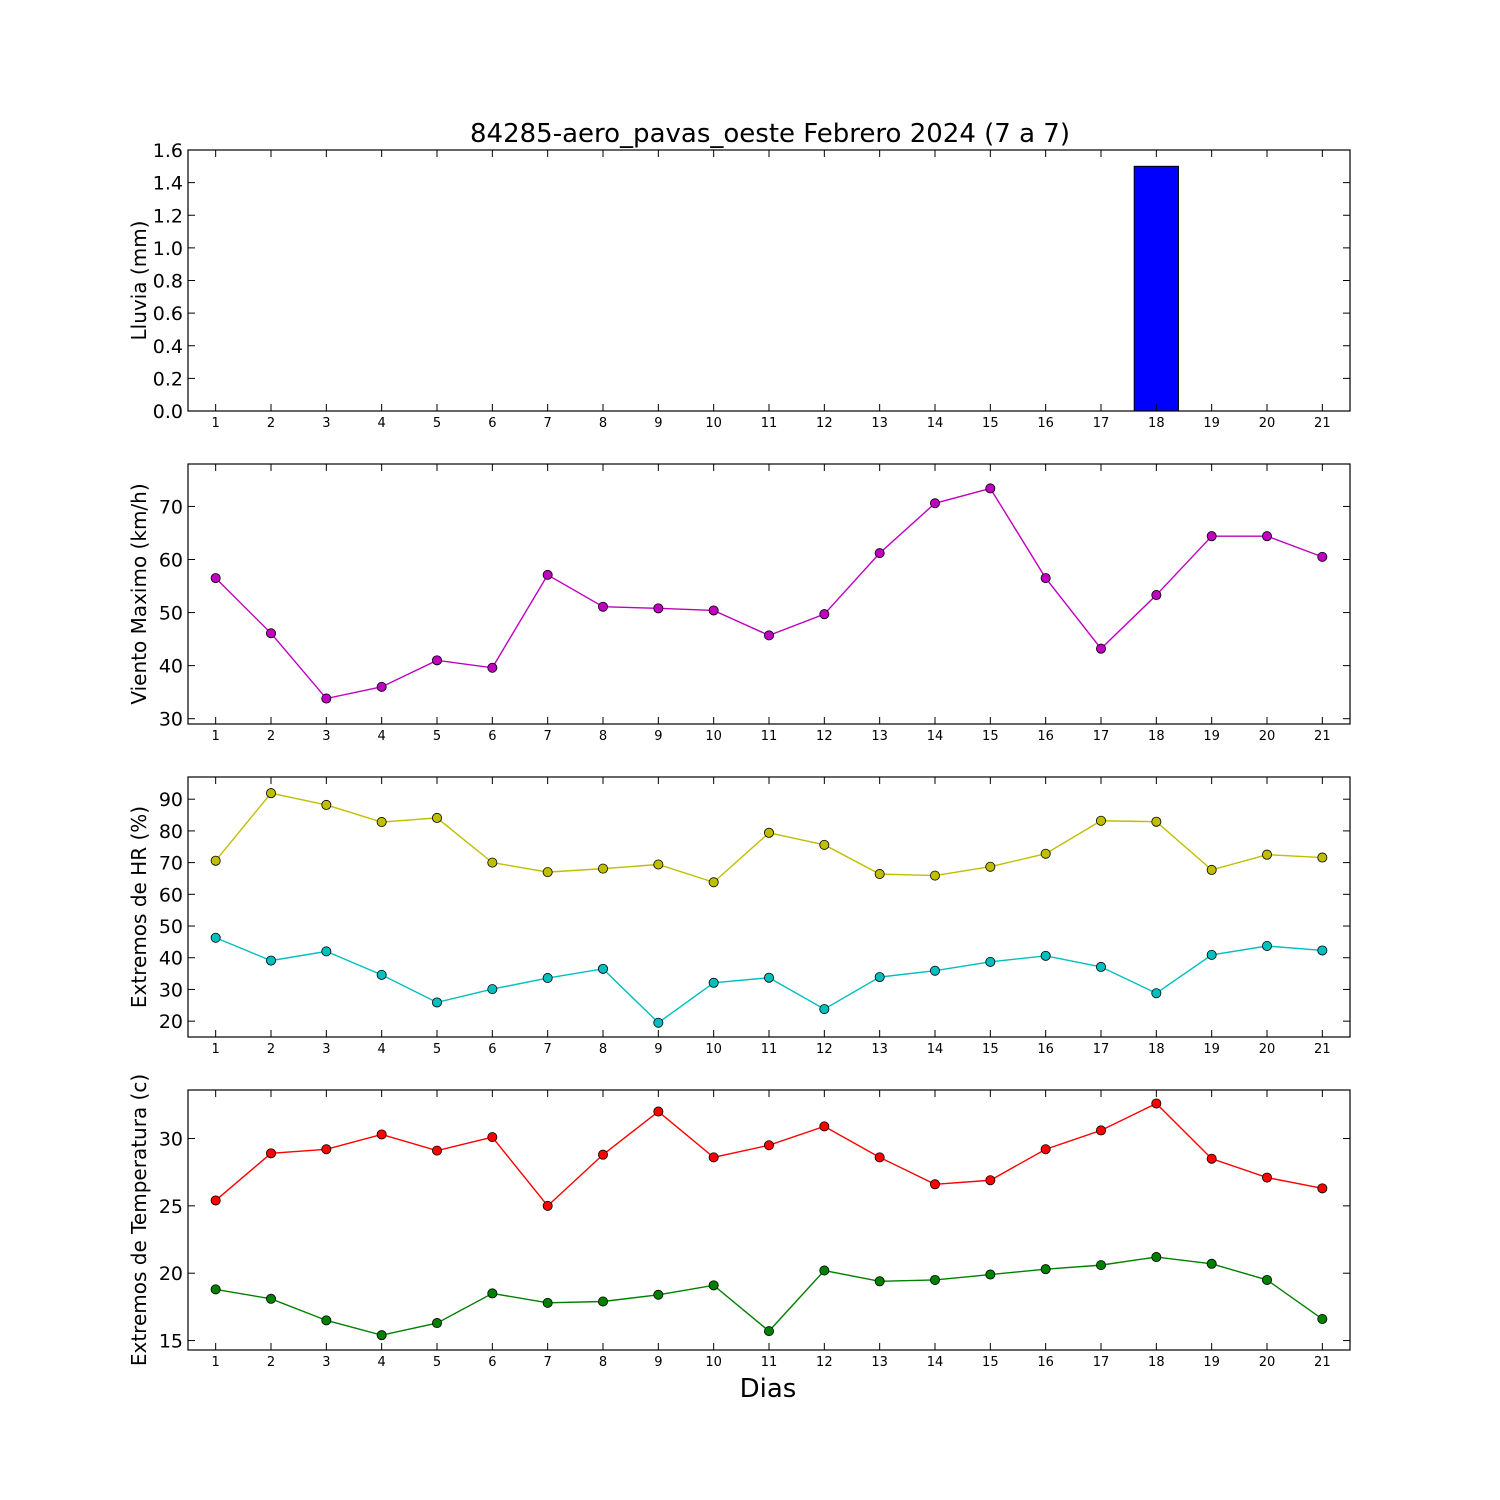 This screenshot has height=1500, width=1500. I want to click on rain-xtick-label: 3, so click(326, 423).